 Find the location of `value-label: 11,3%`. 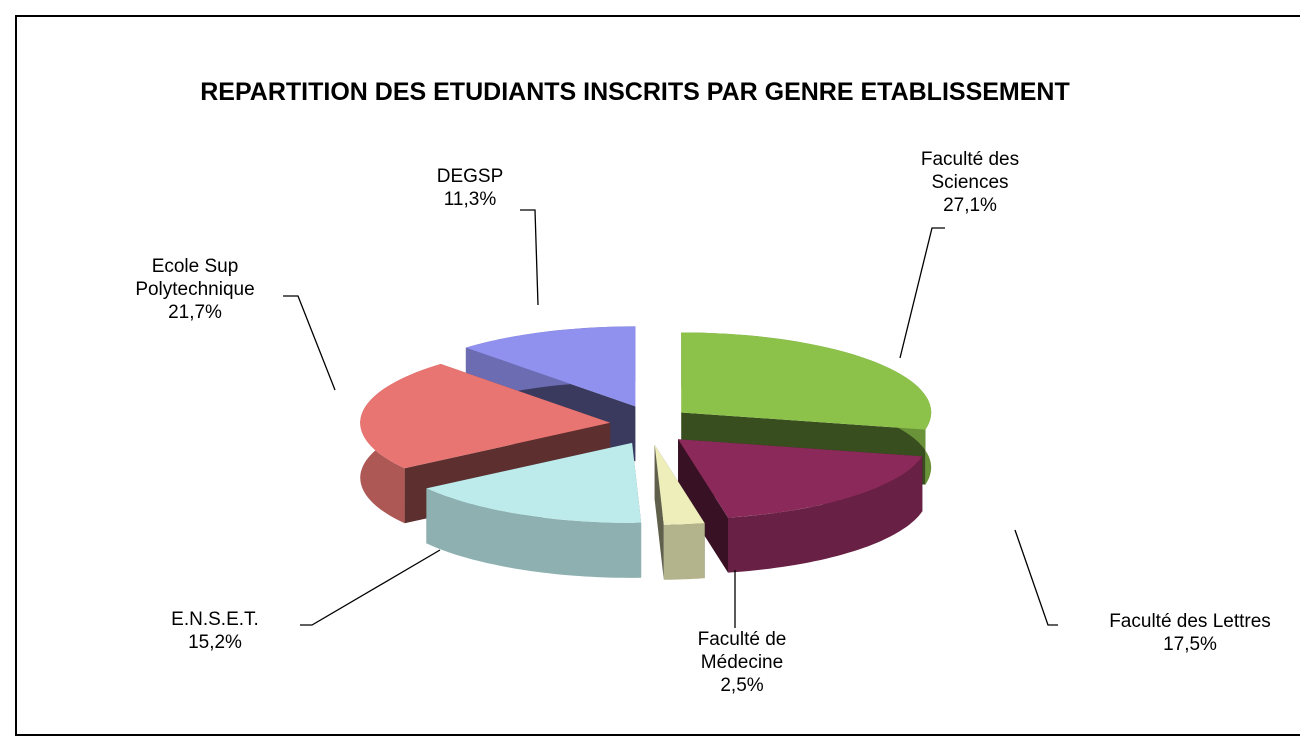

value-label: 11,3% is located at coordinates (470, 199).